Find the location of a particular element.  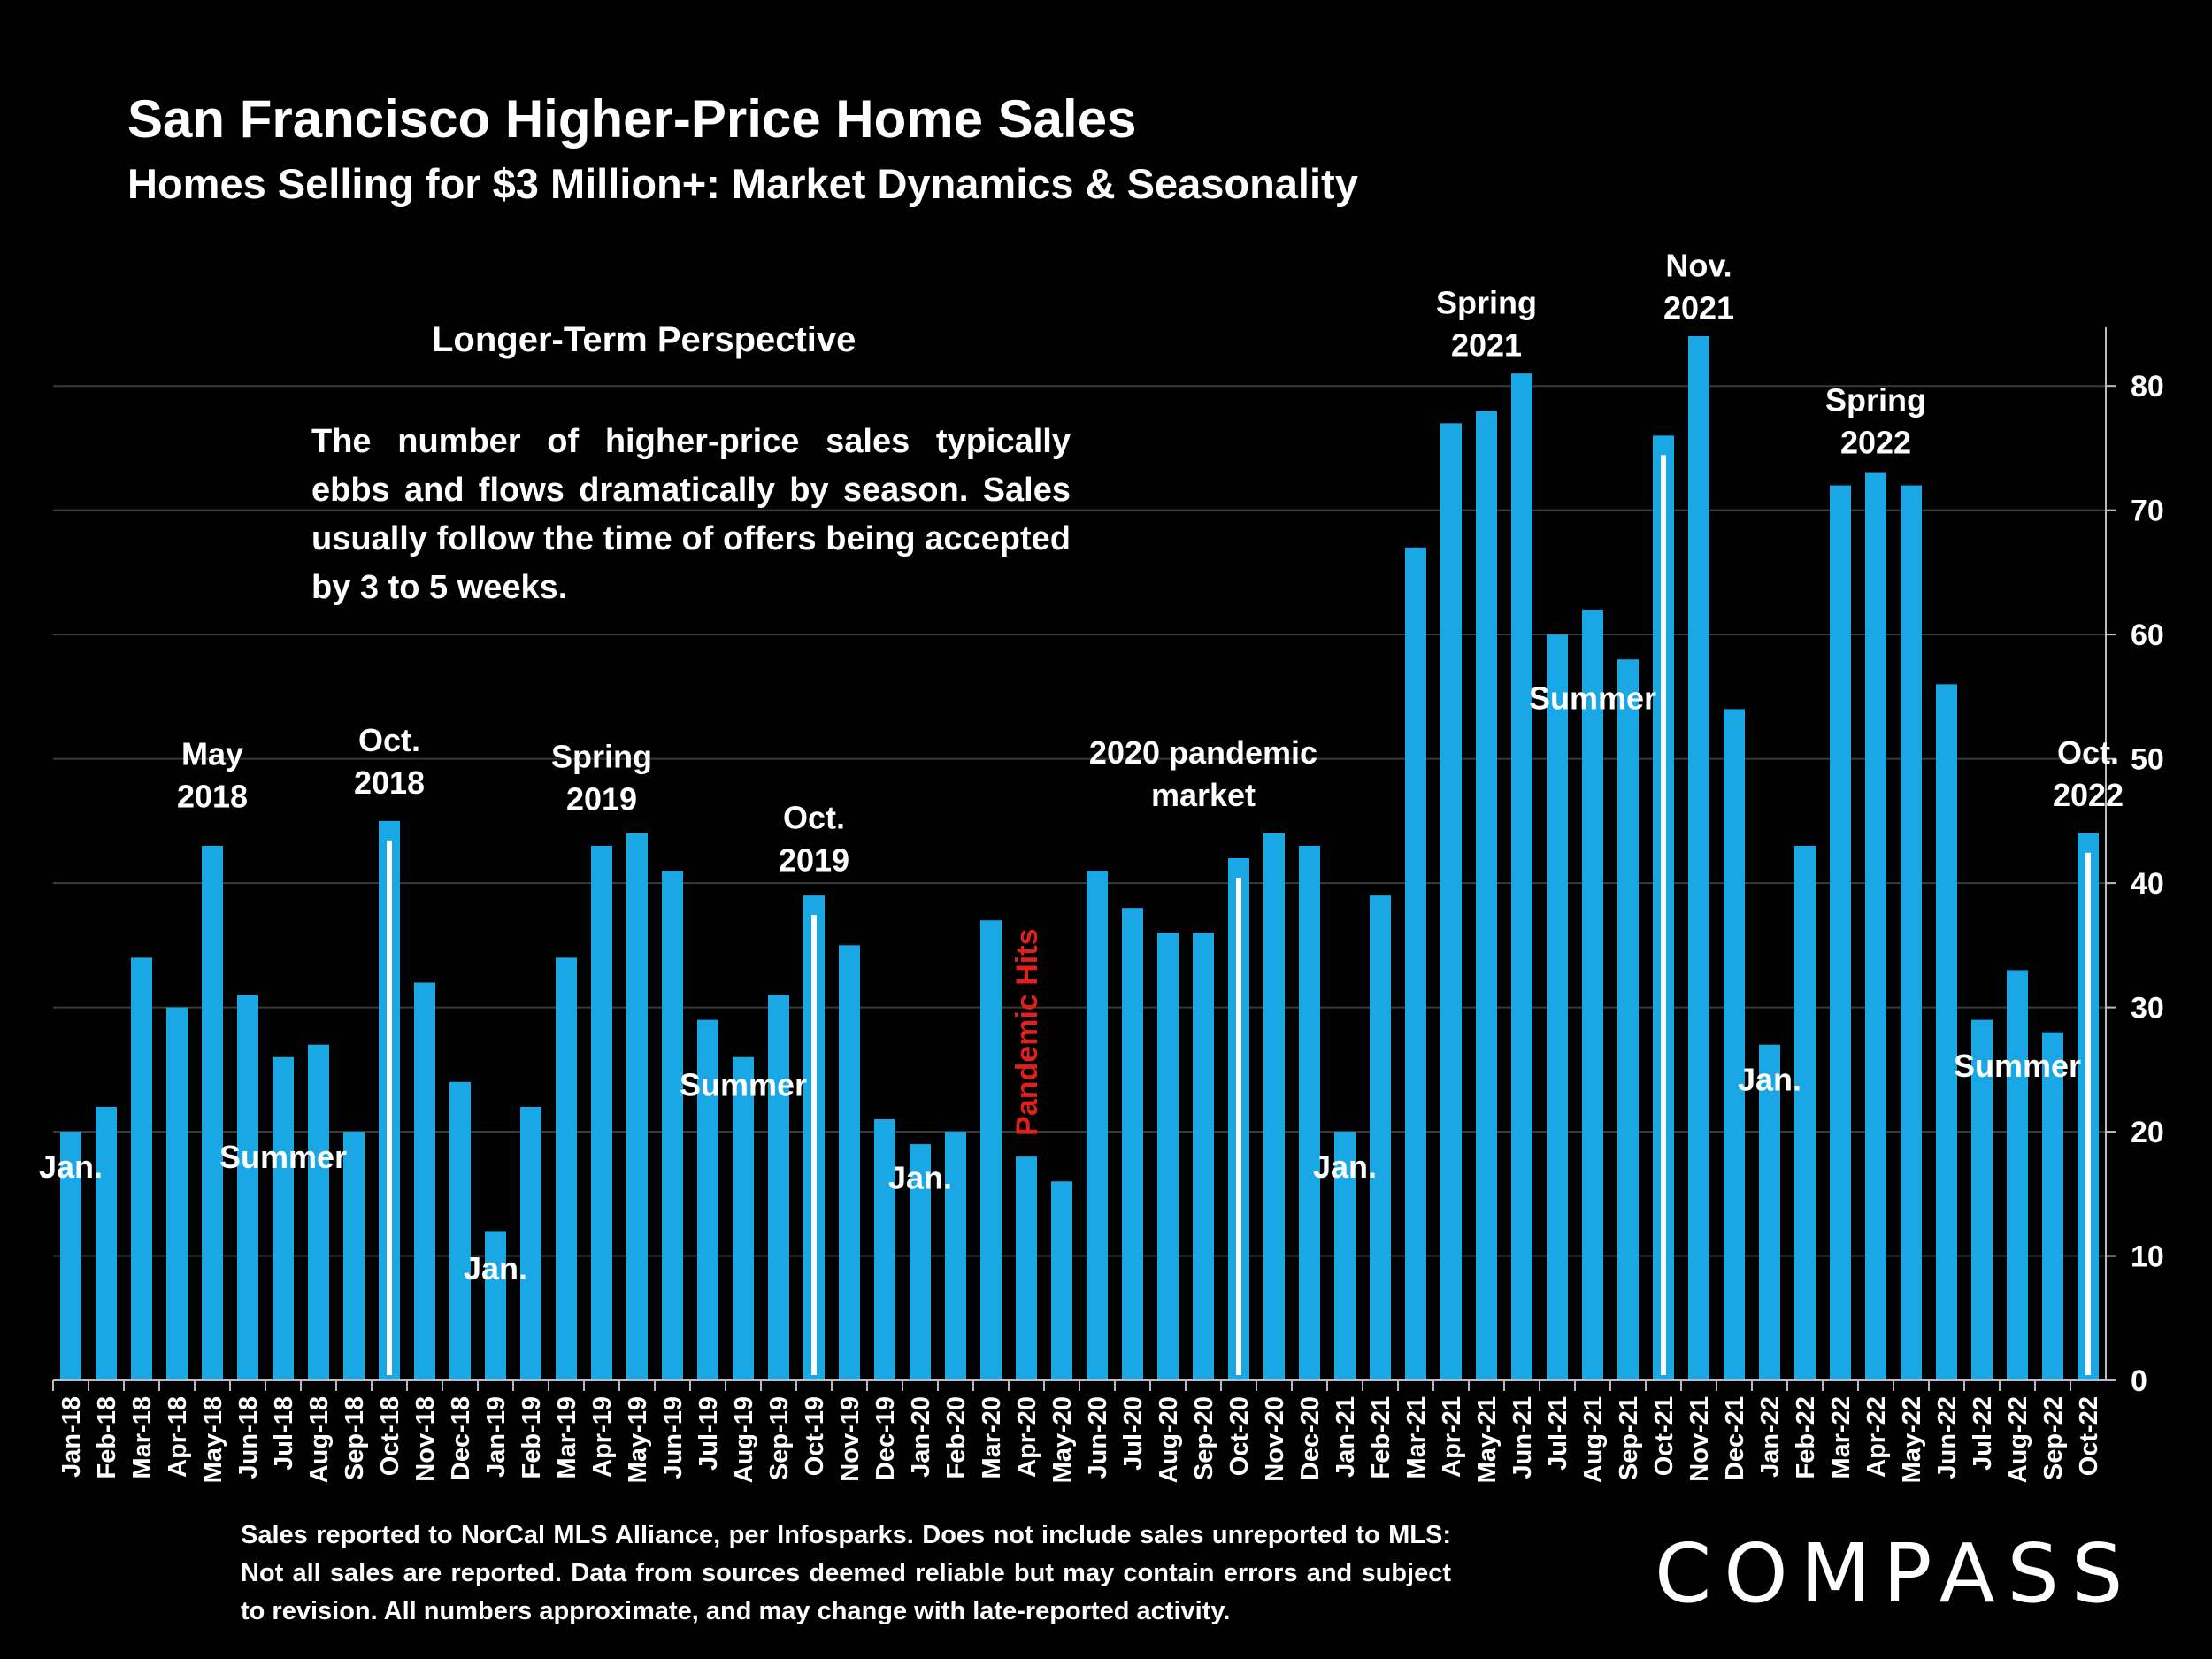

annotation-label: 2021 is located at coordinates (1699, 308).